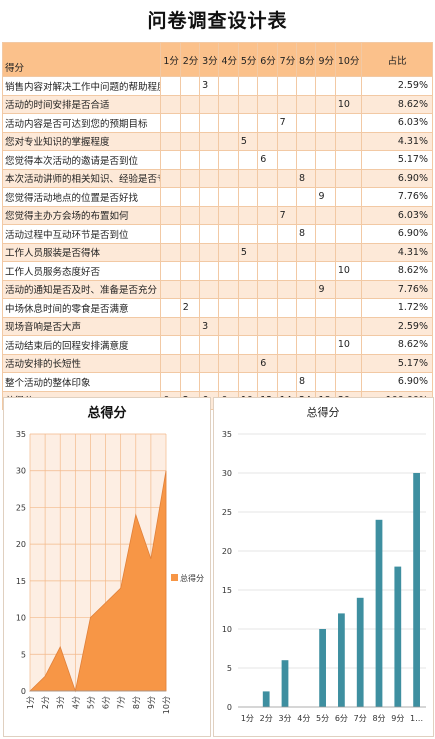  Describe the element at coordinates (217, 271) in the screenshot. I see `table-row: 工作人员服务态度好否 10 8.62%` at that location.